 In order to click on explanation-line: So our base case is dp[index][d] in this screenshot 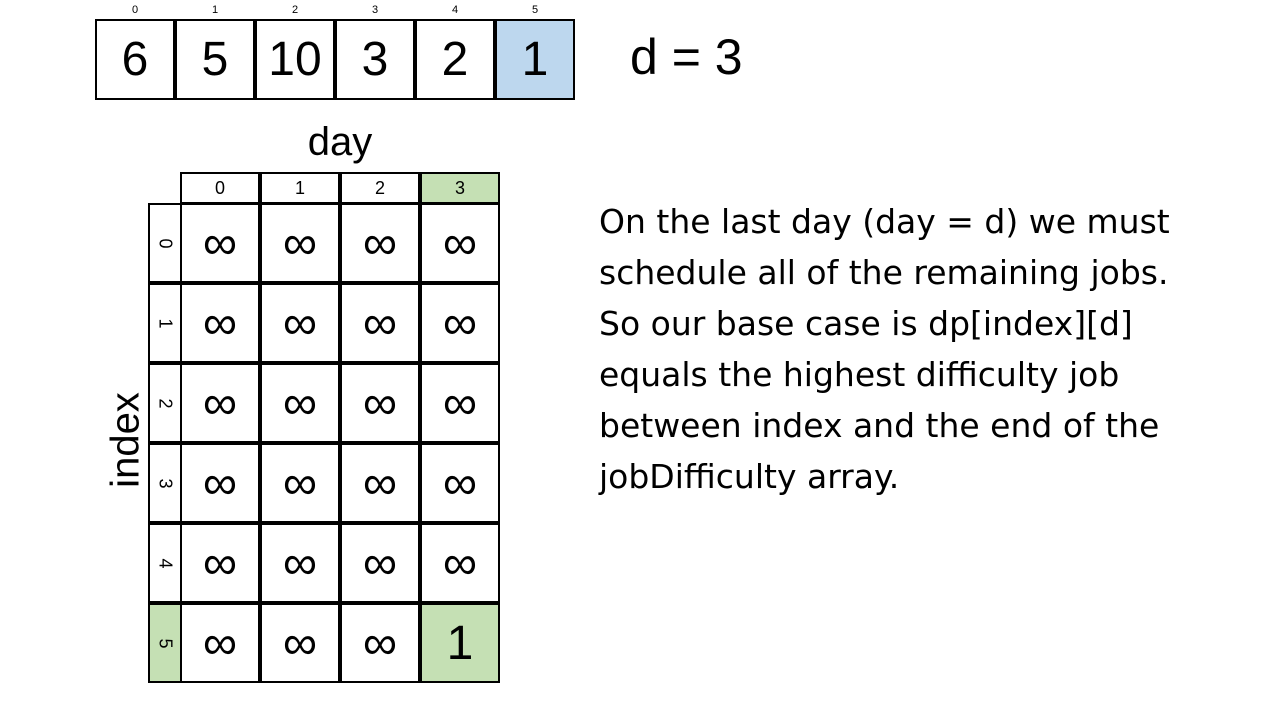, I will do `click(866, 323)`.